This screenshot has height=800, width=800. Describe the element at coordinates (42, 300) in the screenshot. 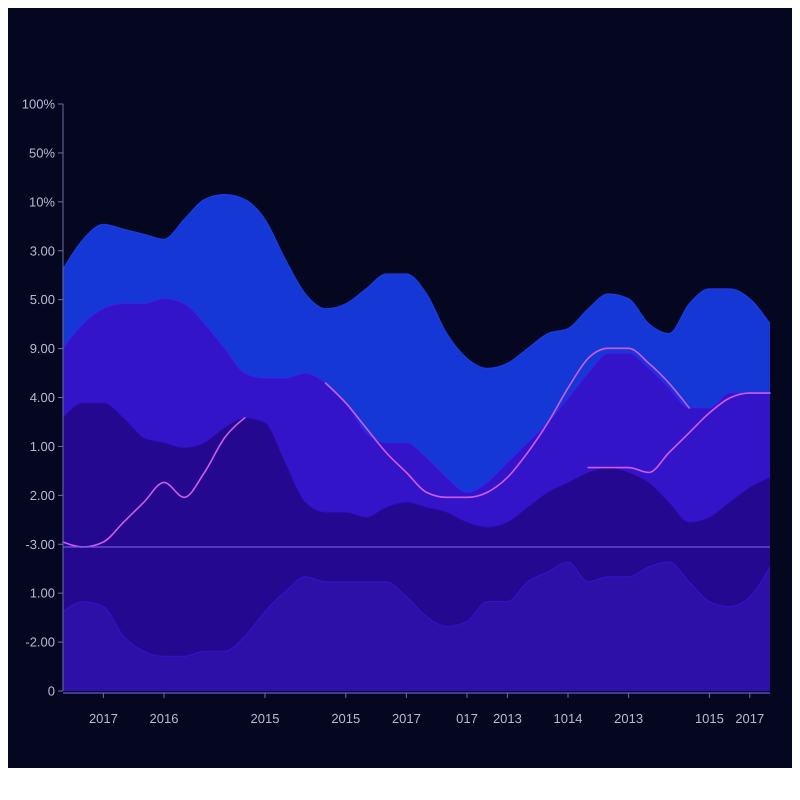

I see `text: 5.00` at that location.